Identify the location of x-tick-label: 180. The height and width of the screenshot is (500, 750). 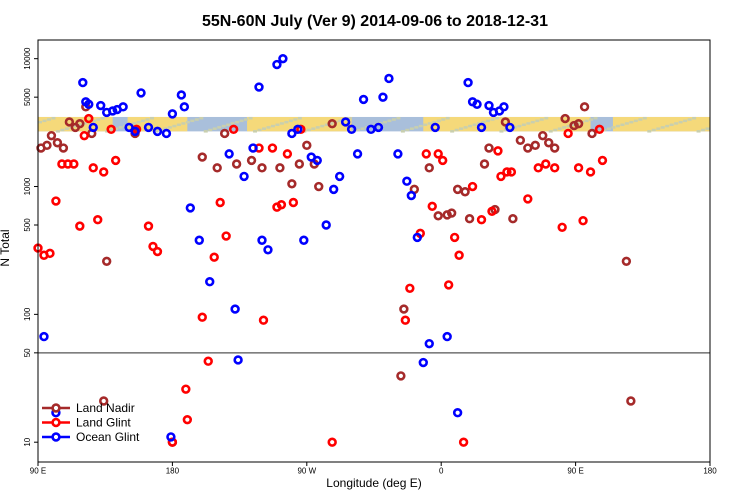
(710, 471).